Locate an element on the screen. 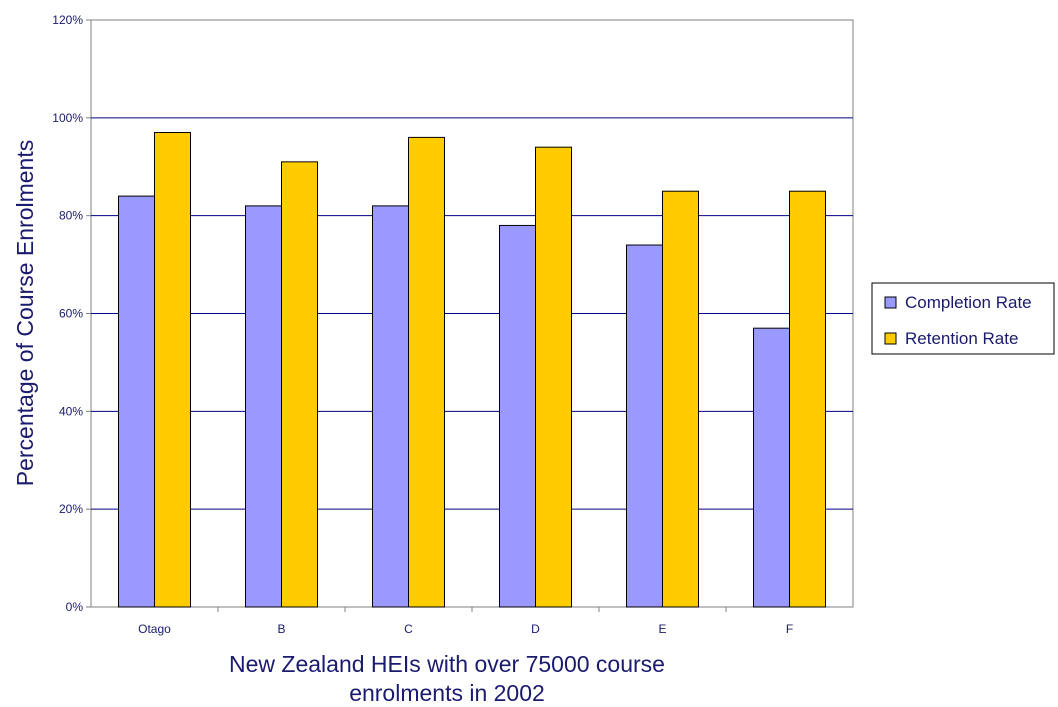 This screenshot has width=1058, height=707. legend-box is located at coordinates (963, 318).